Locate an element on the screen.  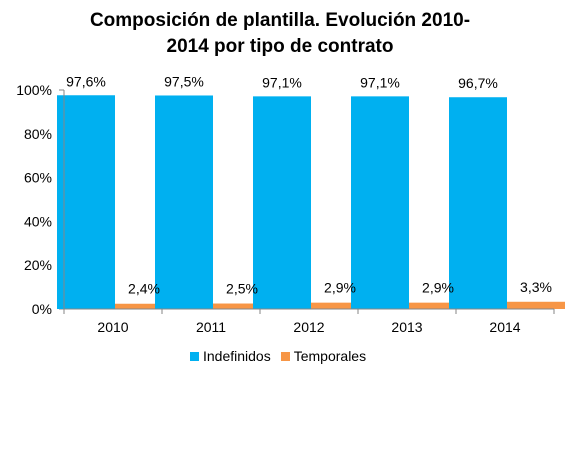
bar-temporales-2013 is located at coordinates (438, 305).